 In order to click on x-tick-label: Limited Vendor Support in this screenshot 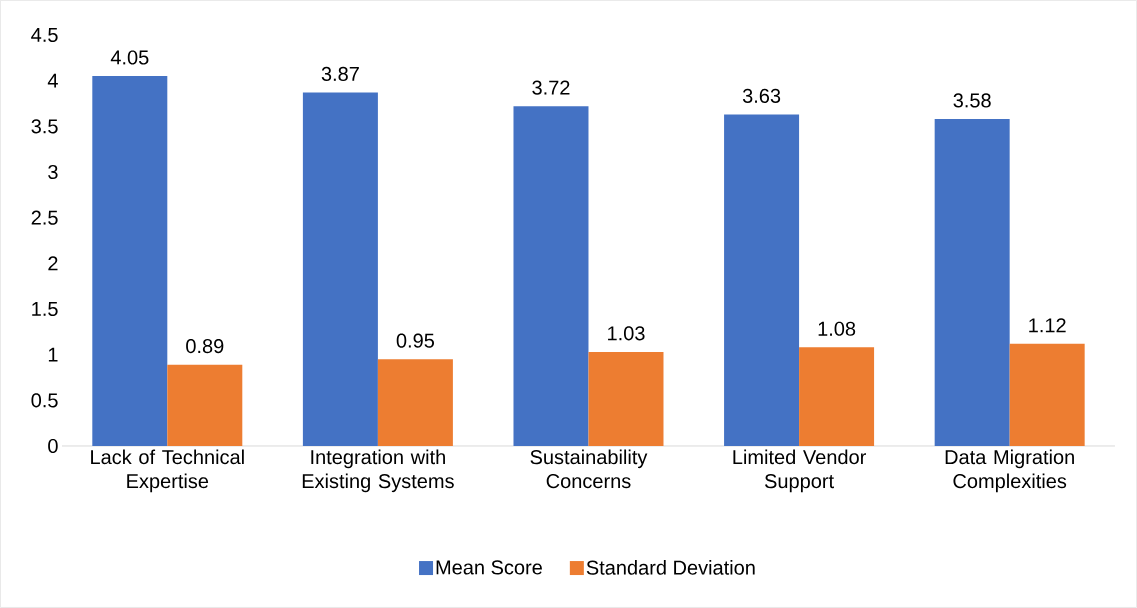, I will do `click(799, 471)`.